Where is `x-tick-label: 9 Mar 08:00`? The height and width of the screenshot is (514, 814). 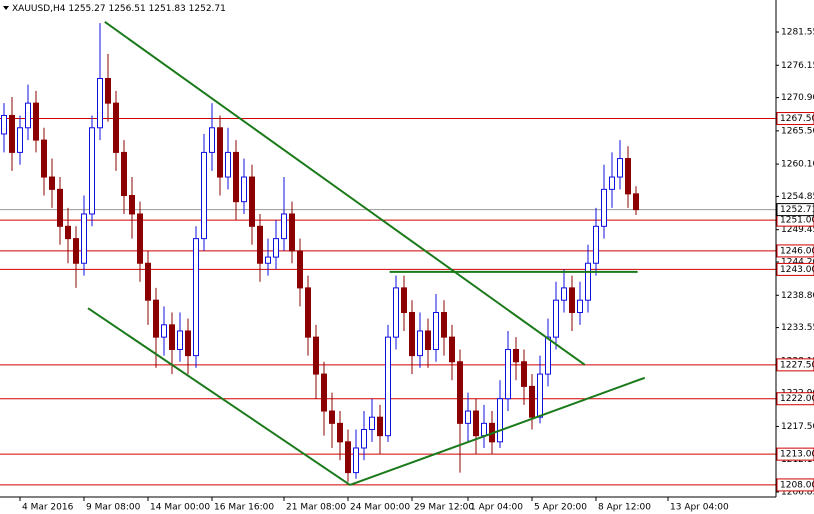
x-tick-label: 9 Mar 08:00 is located at coordinates (113, 508).